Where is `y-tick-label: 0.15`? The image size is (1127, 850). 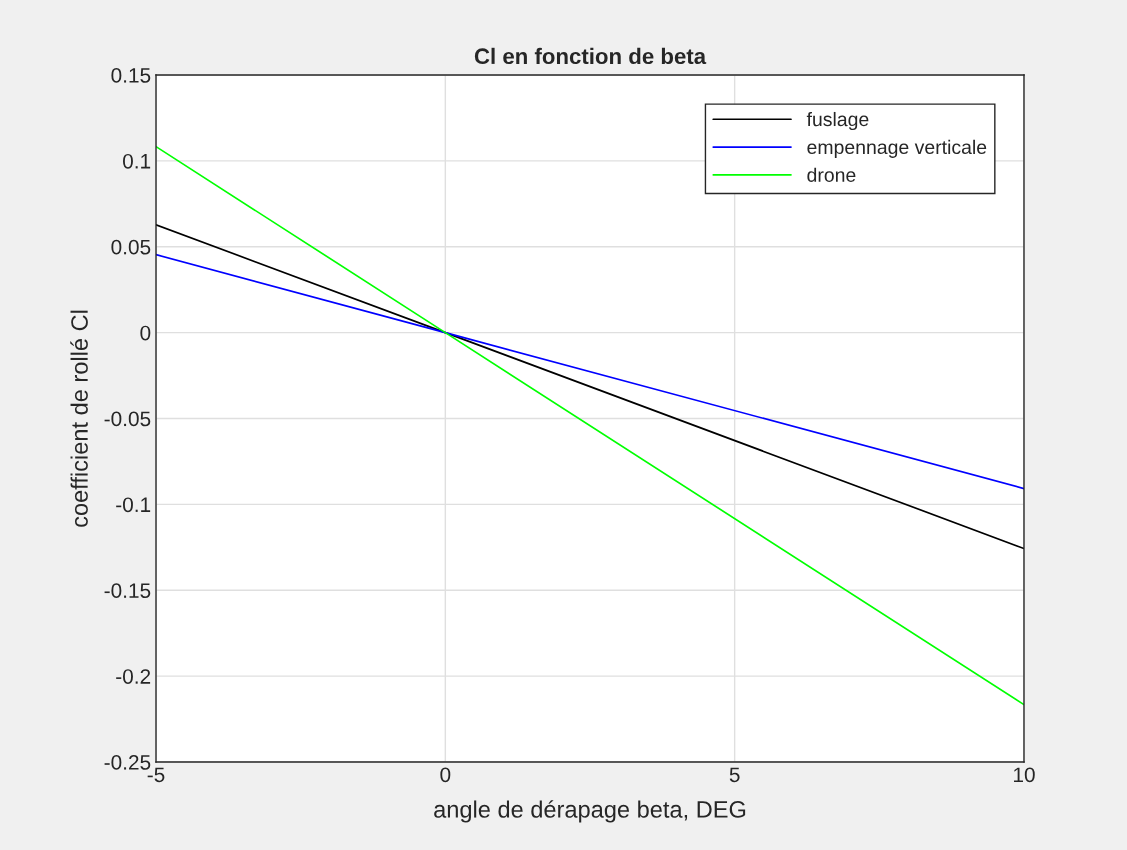
y-tick-label: 0.15 is located at coordinates (131, 75).